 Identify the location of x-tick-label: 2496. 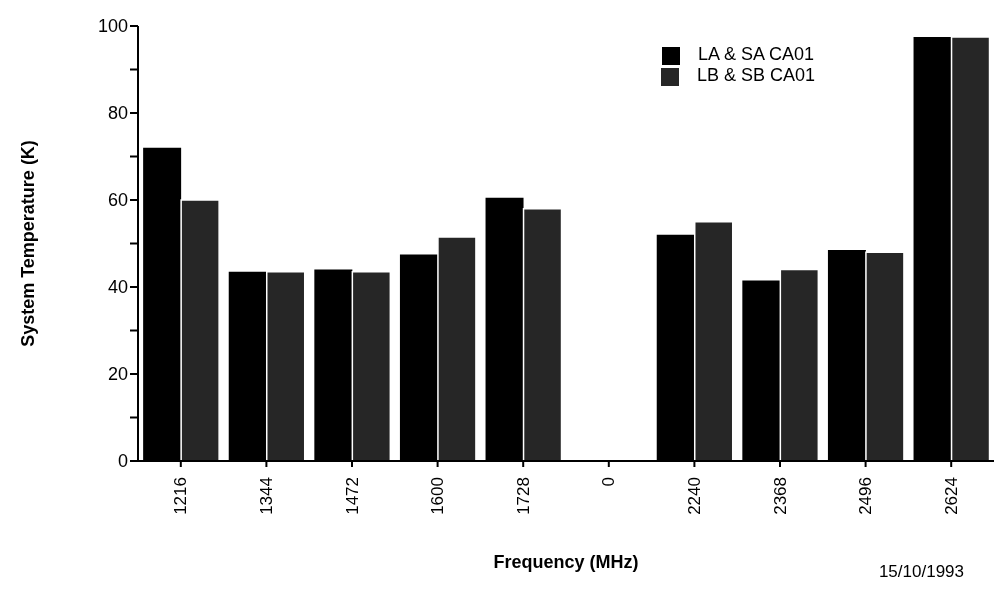
(866, 496).